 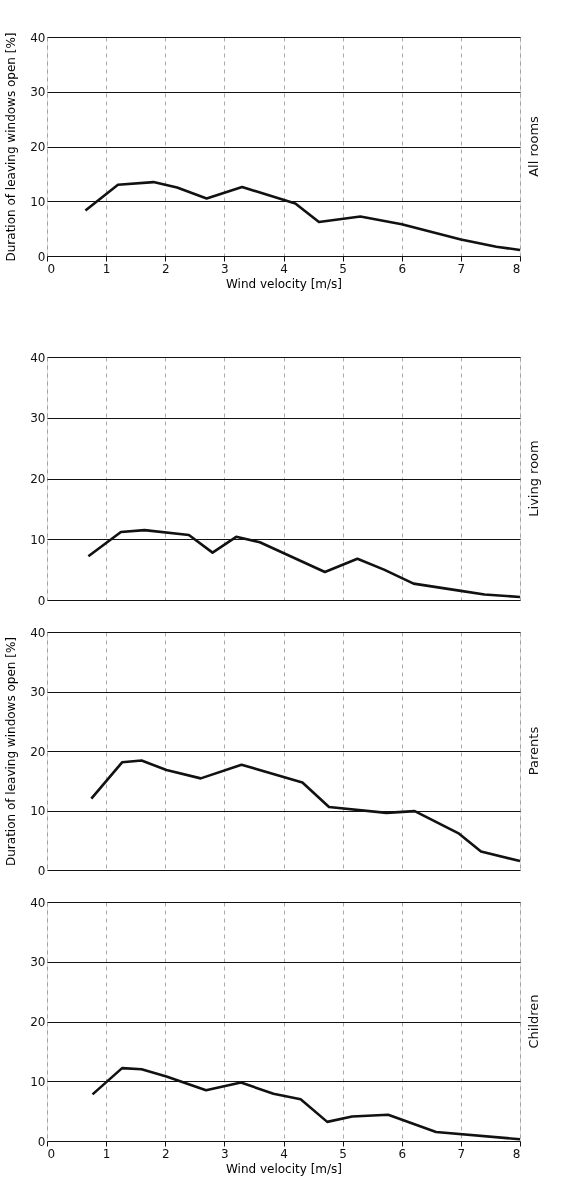 What do you see at coordinates (533, 1021) in the screenshot?
I see `text: Children` at bounding box center [533, 1021].